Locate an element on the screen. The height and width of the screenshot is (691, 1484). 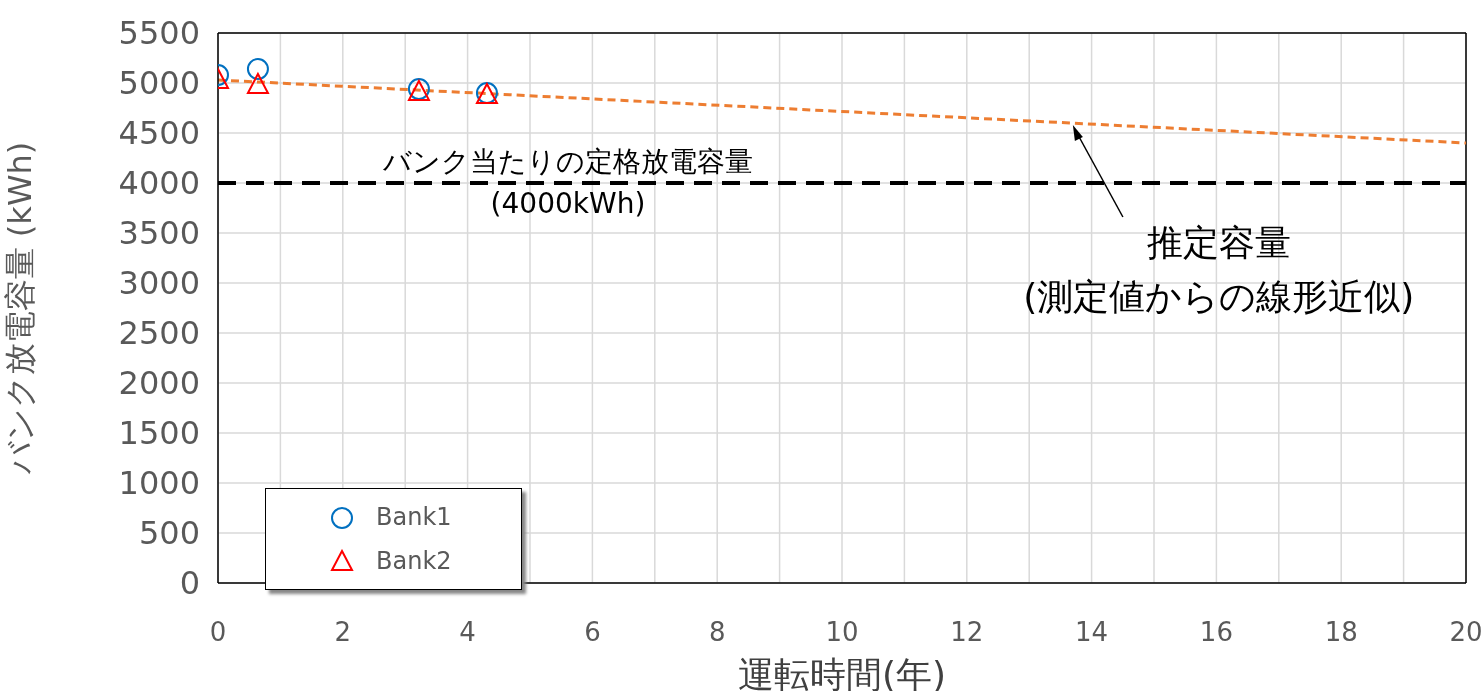
y-tick-label: 0 is located at coordinates (189, 583).